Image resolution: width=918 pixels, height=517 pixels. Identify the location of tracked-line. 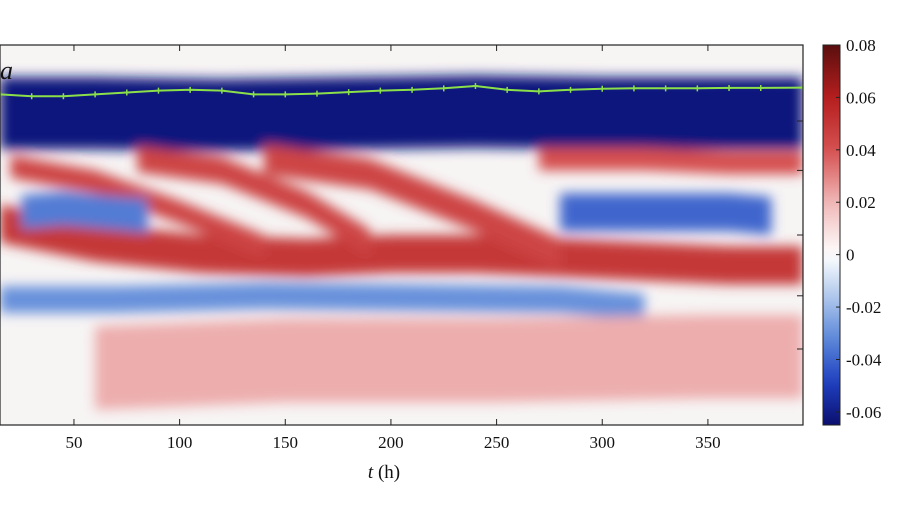
(401, 91).